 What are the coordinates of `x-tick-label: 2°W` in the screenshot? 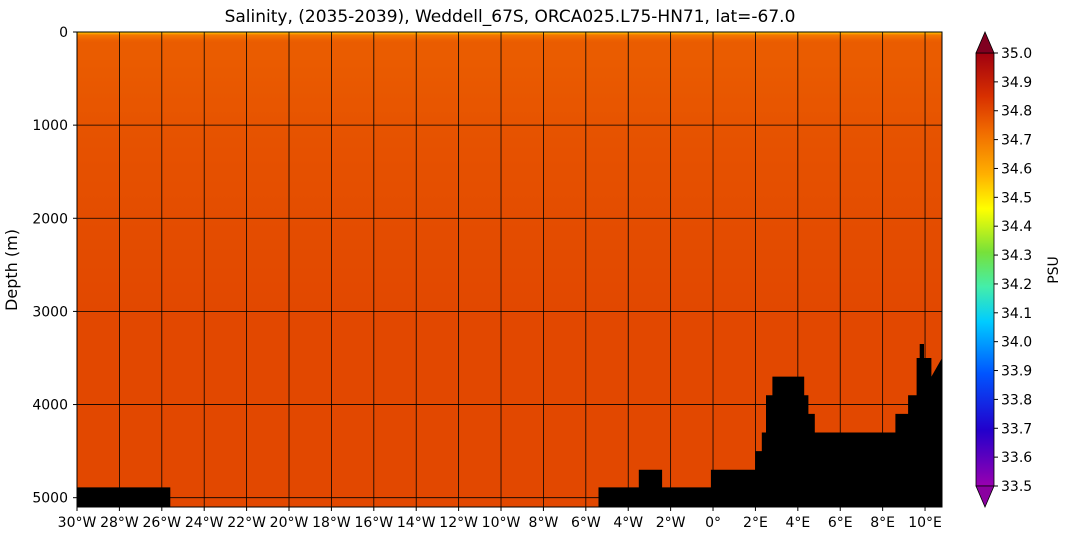 It's located at (671, 523).